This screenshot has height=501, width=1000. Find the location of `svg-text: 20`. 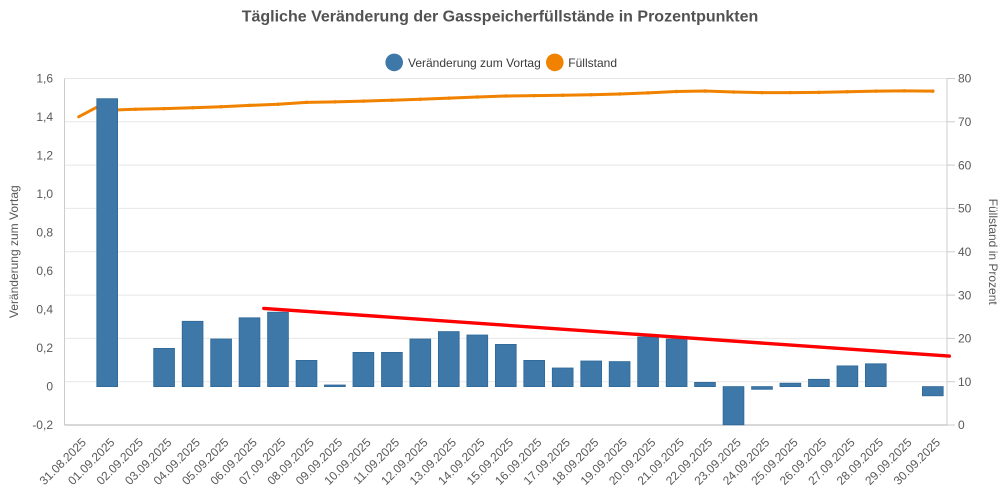

svg-text: 20 is located at coordinates (965, 339).